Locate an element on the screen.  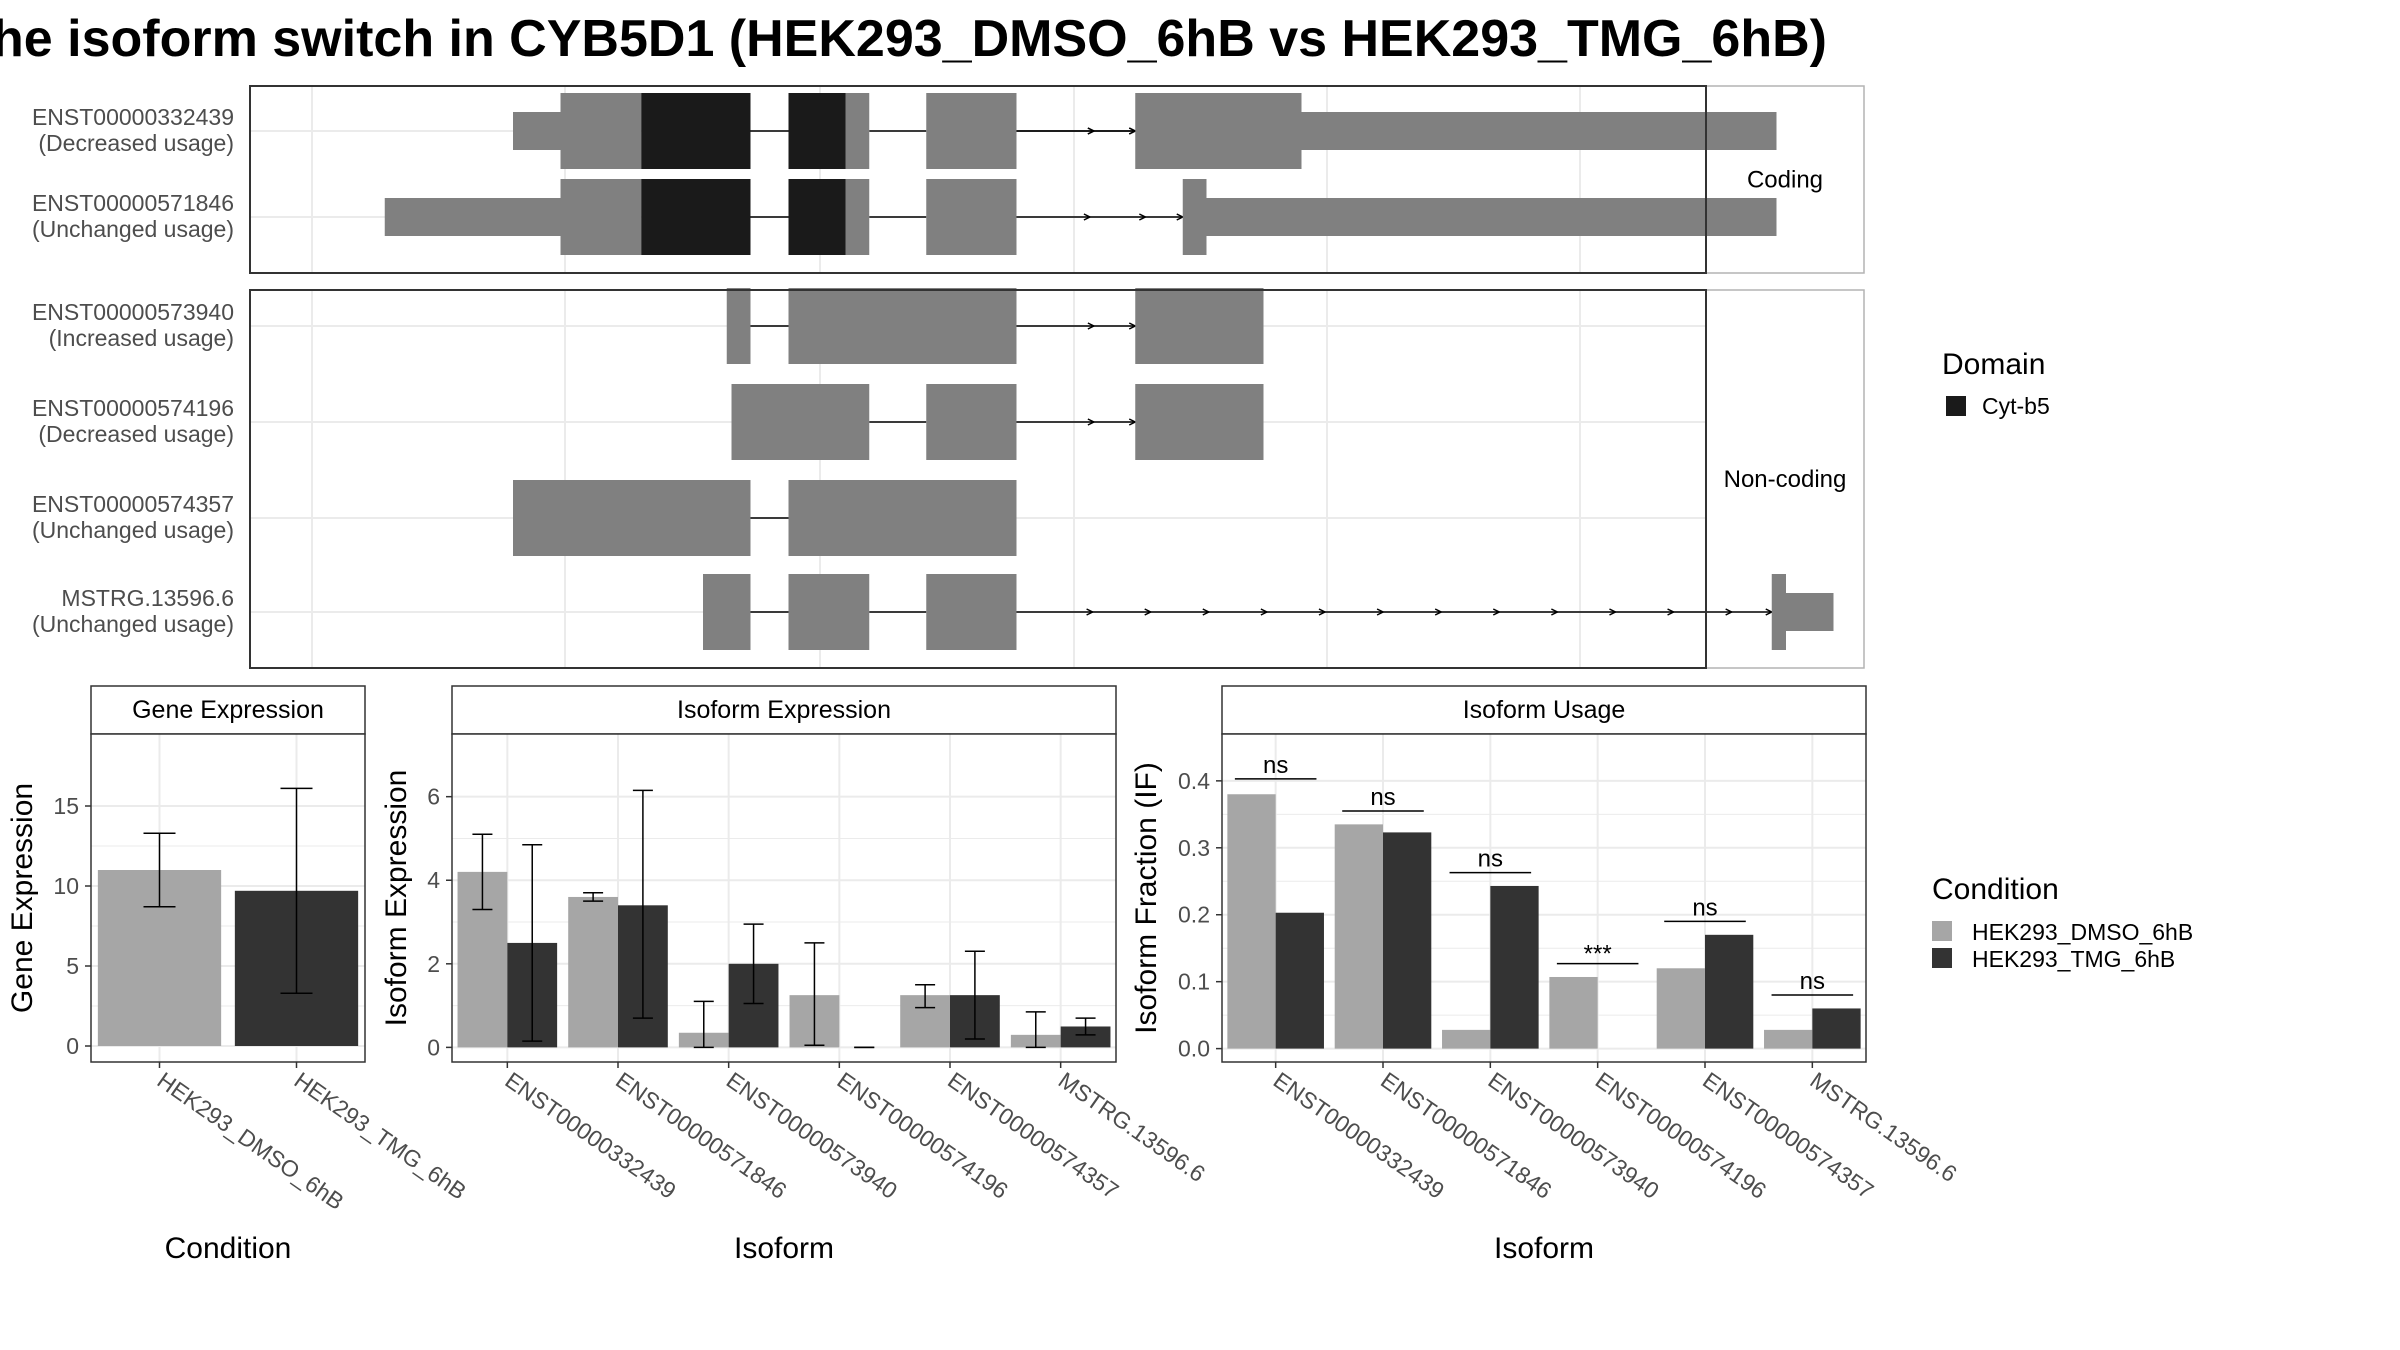
panel-strip-label: Isoform Expression is located at coordinates (784, 710).